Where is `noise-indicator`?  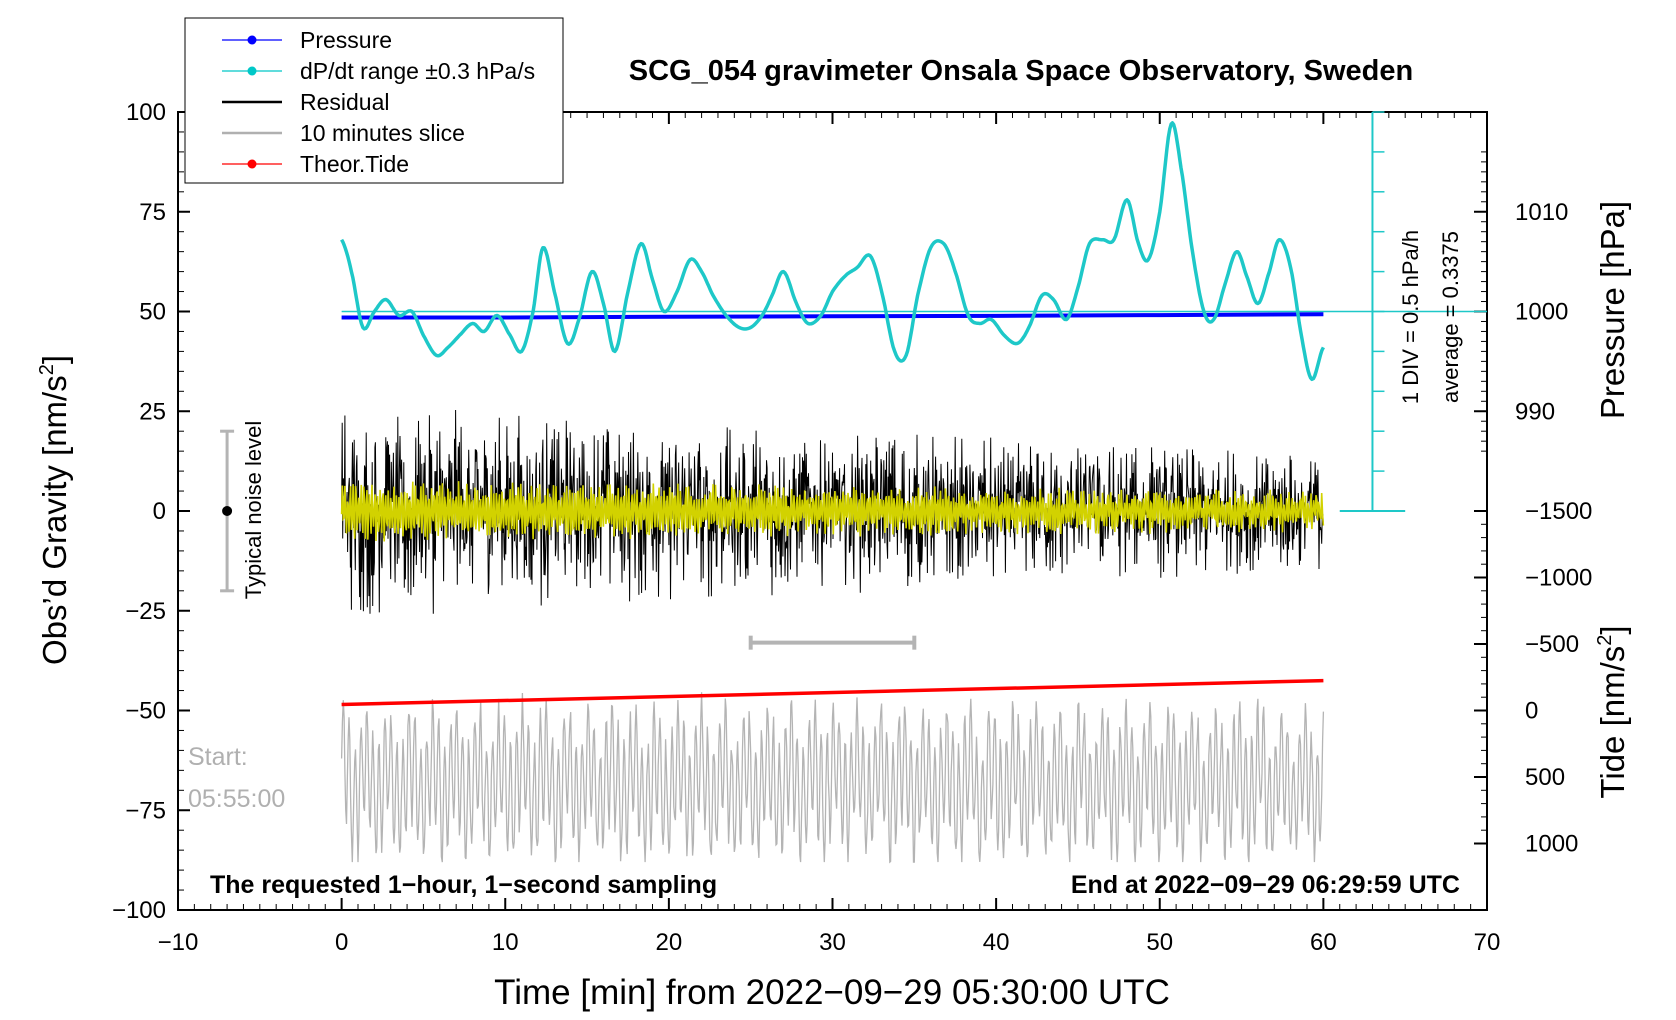 noise-indicator is located at coordinates (227, 511).